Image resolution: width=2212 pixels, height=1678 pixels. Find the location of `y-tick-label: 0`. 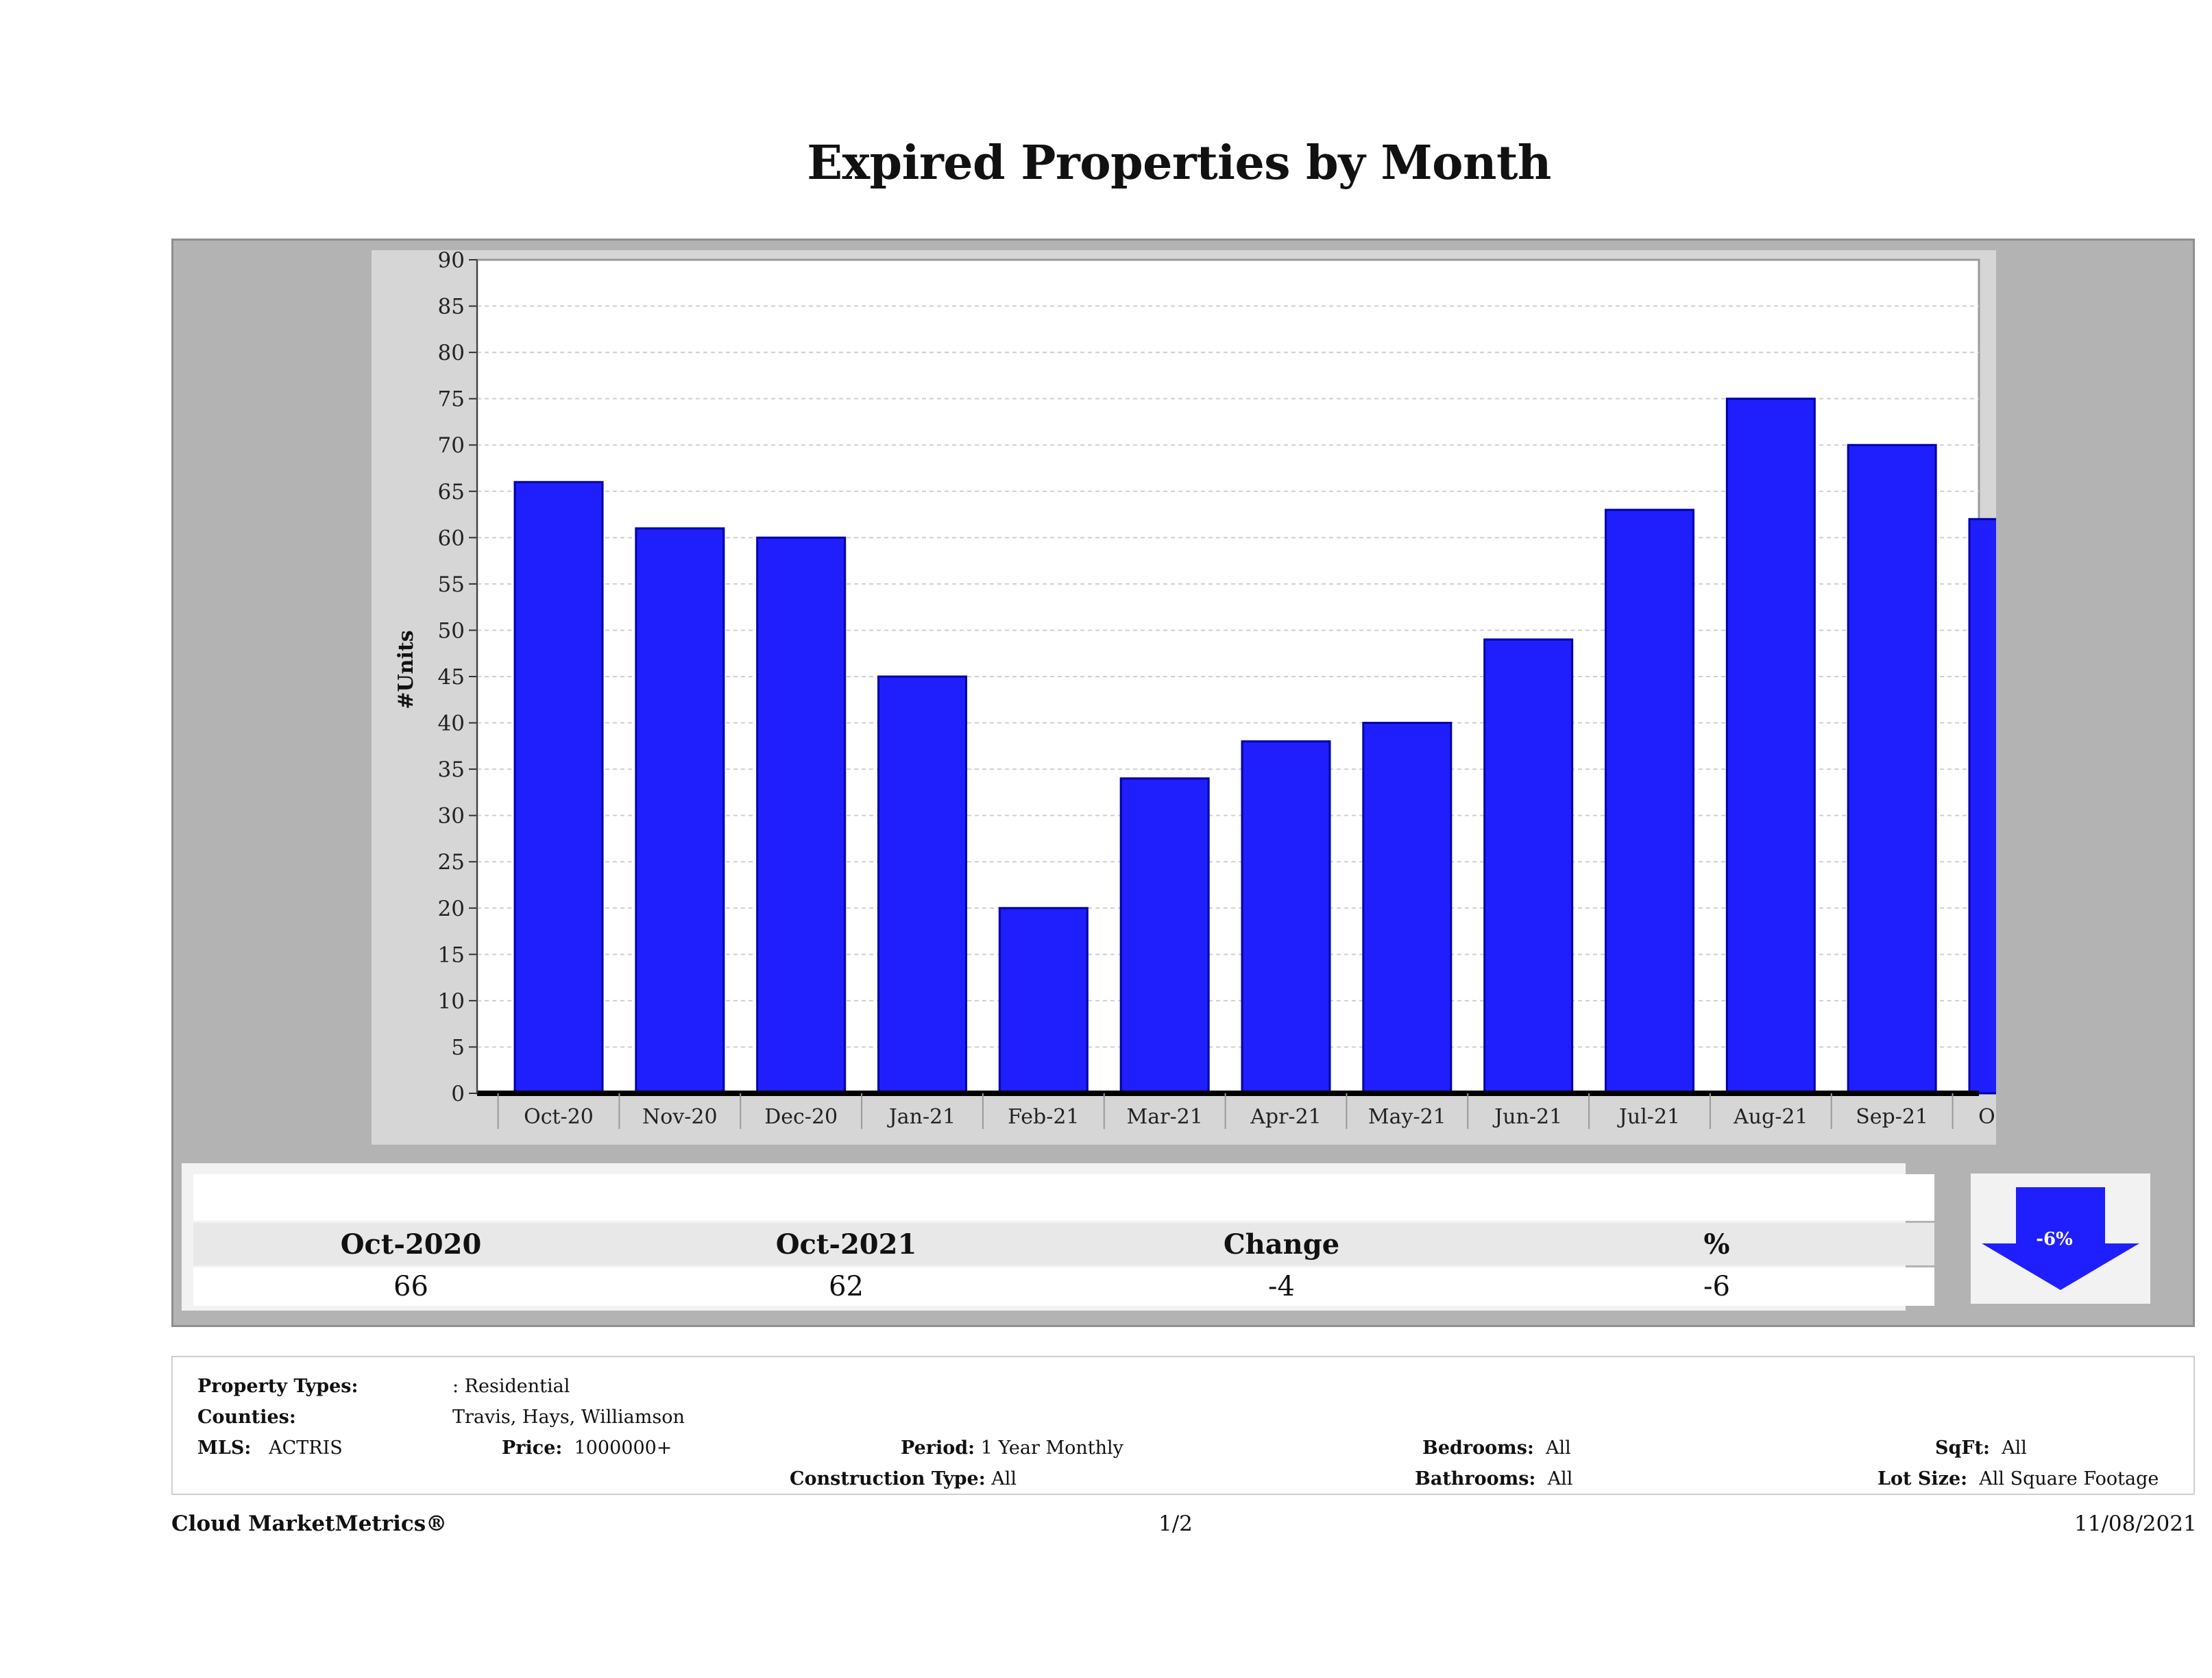

y-tick-label: 0 is located at coordinates (458, 1094).